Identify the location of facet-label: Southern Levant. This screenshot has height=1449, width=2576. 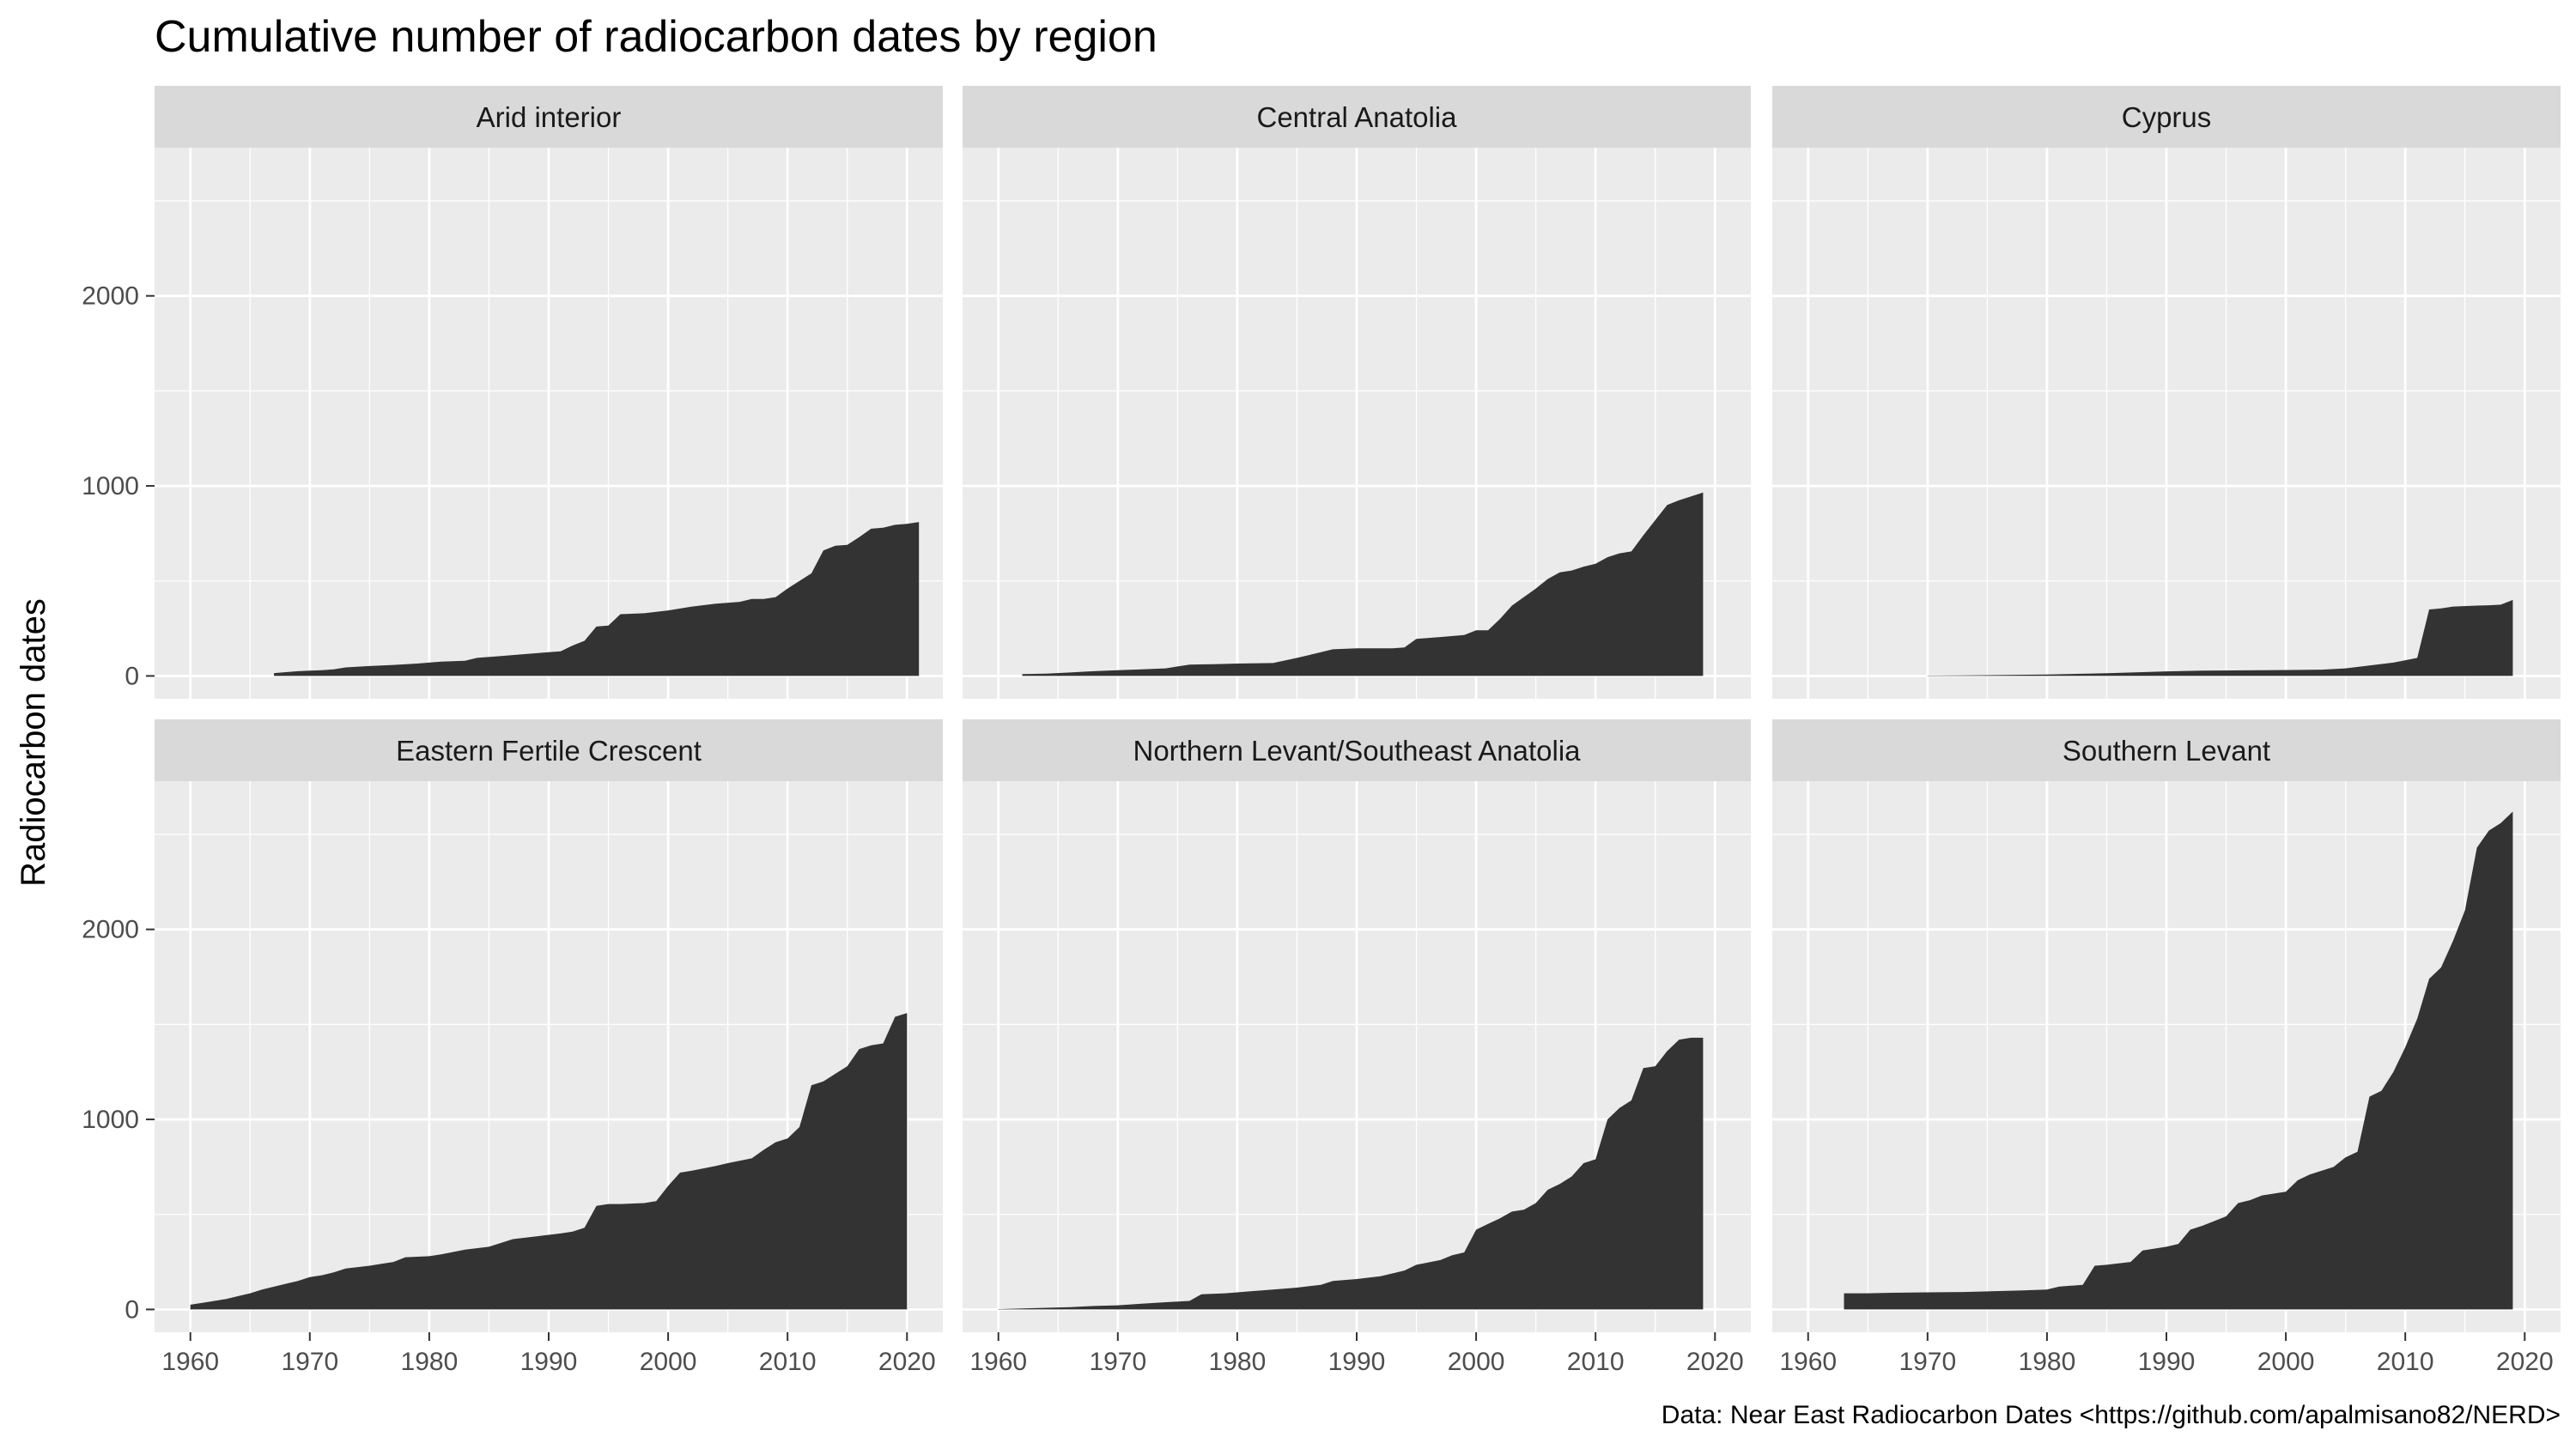
(2166, 751).